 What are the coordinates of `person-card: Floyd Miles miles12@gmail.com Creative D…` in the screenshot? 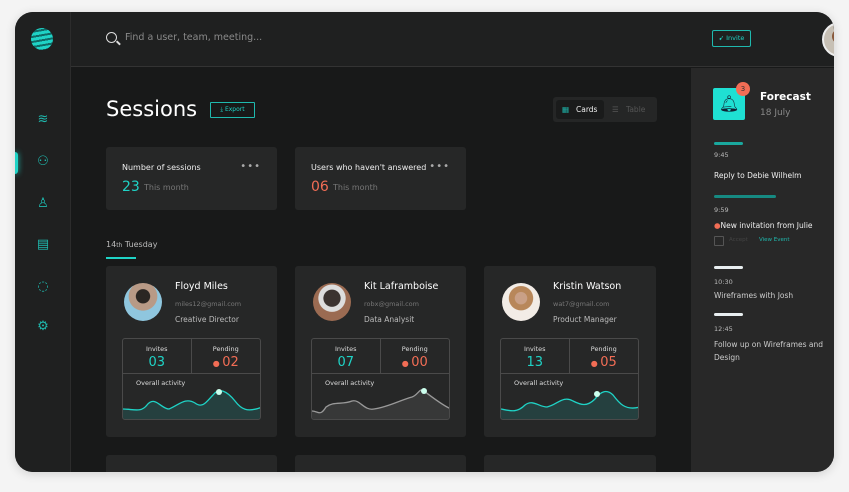 It's located at (191, 351).